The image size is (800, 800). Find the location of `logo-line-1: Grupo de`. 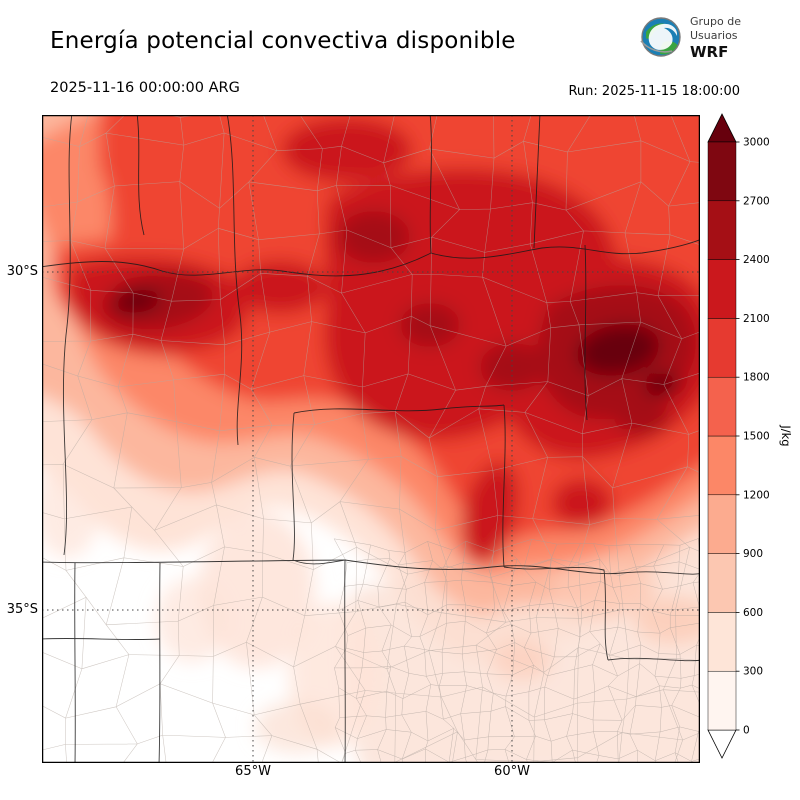

logo-line-1: Grupo de is located at coordinates (715, 21).